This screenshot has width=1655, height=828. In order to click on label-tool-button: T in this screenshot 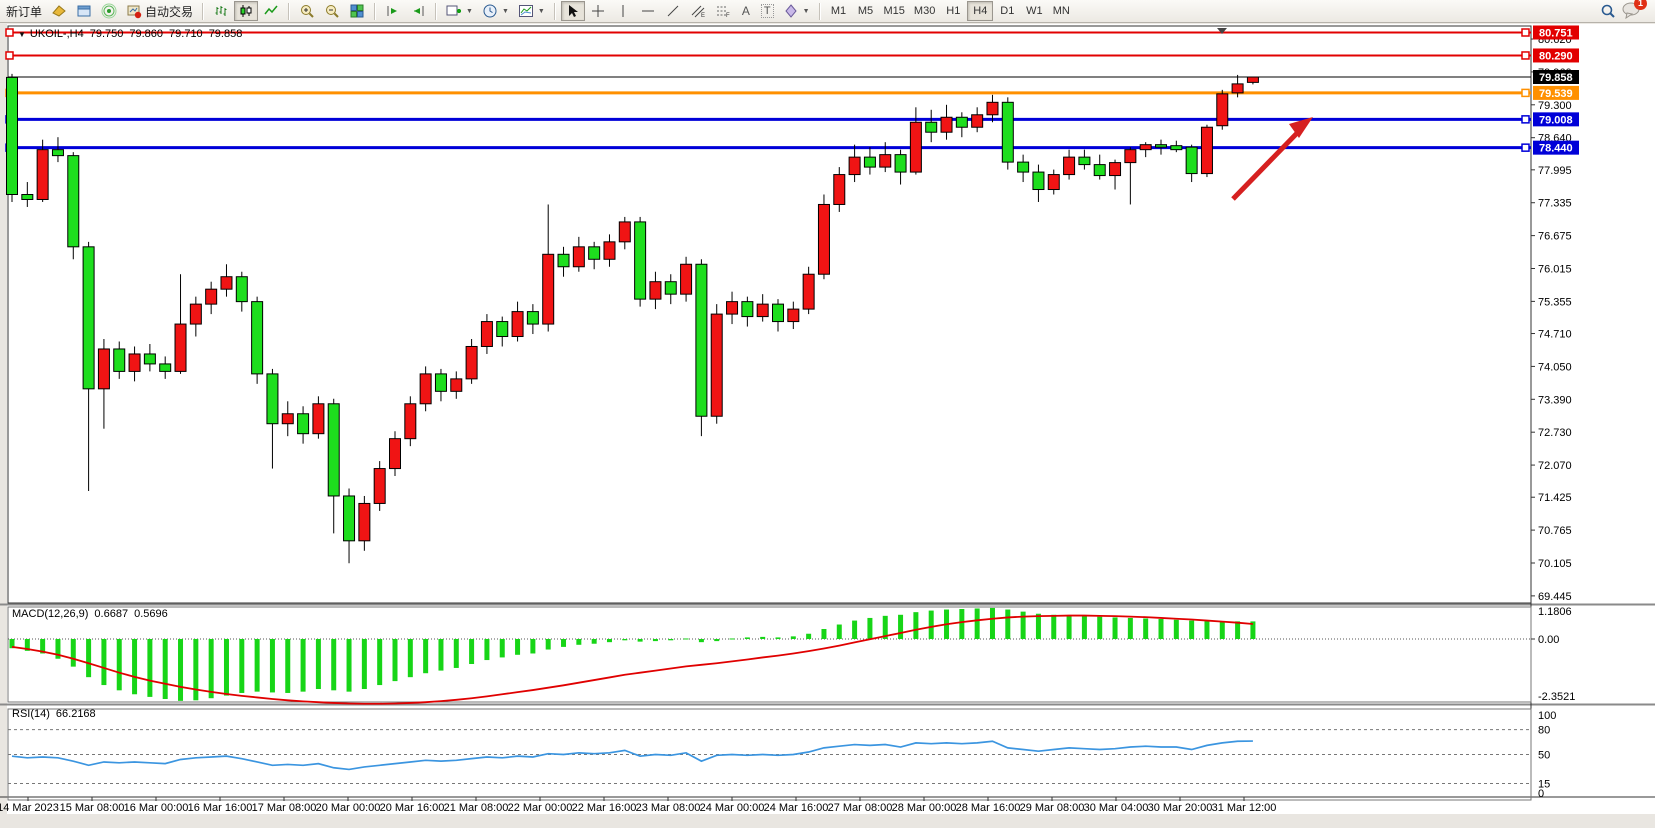, I will do `click(767, 11)`.